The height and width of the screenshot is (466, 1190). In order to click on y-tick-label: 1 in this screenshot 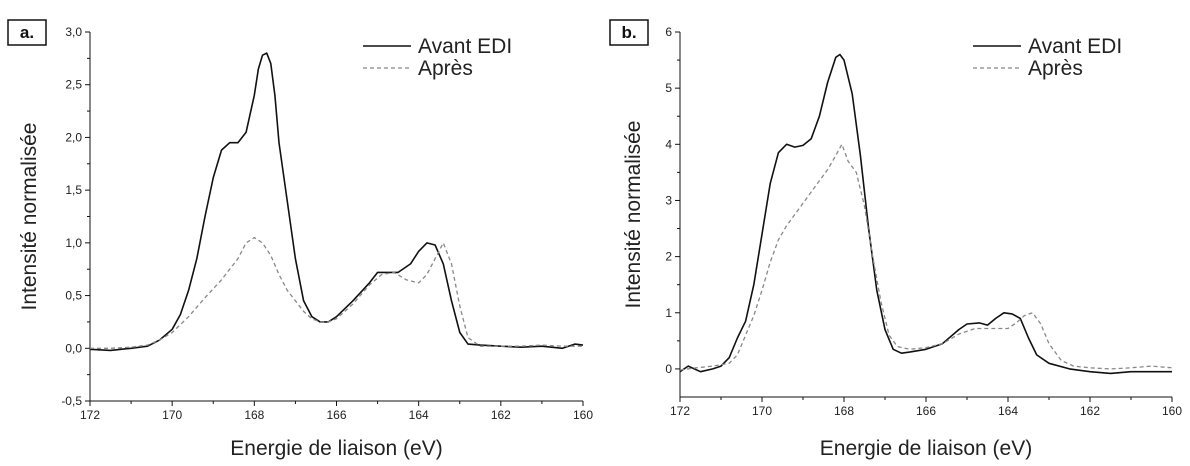, I will do `click(668, 313)`.